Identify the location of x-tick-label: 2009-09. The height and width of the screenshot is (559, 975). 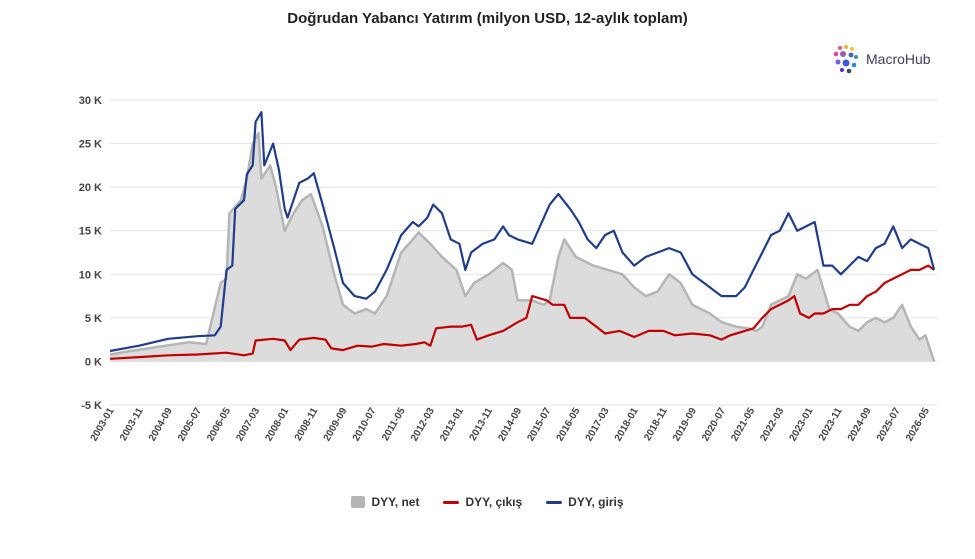
(336, 425).